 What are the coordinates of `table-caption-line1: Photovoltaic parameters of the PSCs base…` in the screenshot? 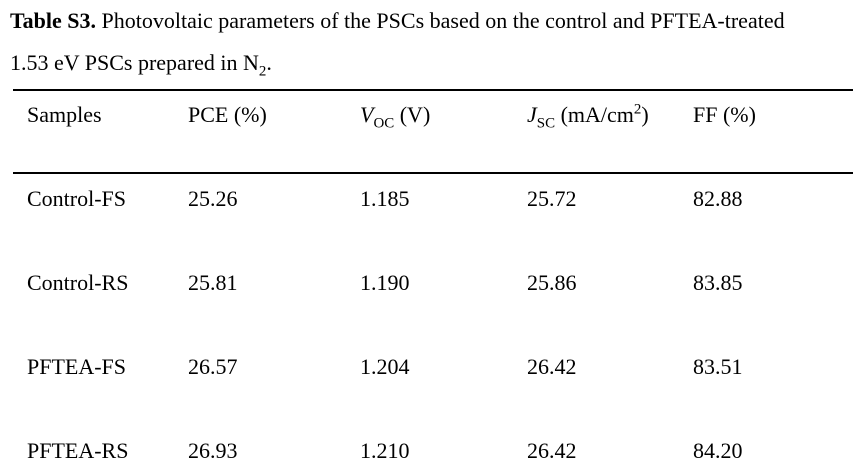 It's located at (440, 20).